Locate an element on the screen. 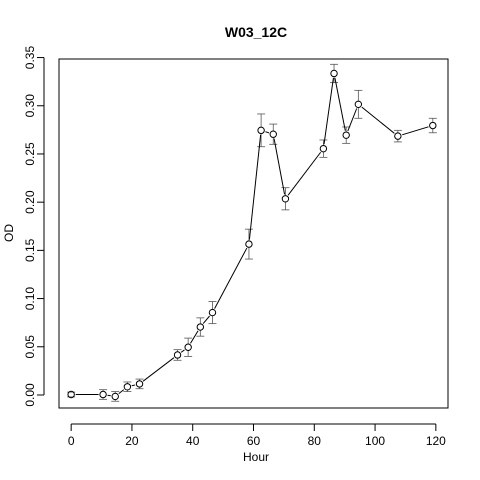 The width and height of the screenshot is (480, 480). y-tick-label: 0.15 is located at coordinates (30, 250).